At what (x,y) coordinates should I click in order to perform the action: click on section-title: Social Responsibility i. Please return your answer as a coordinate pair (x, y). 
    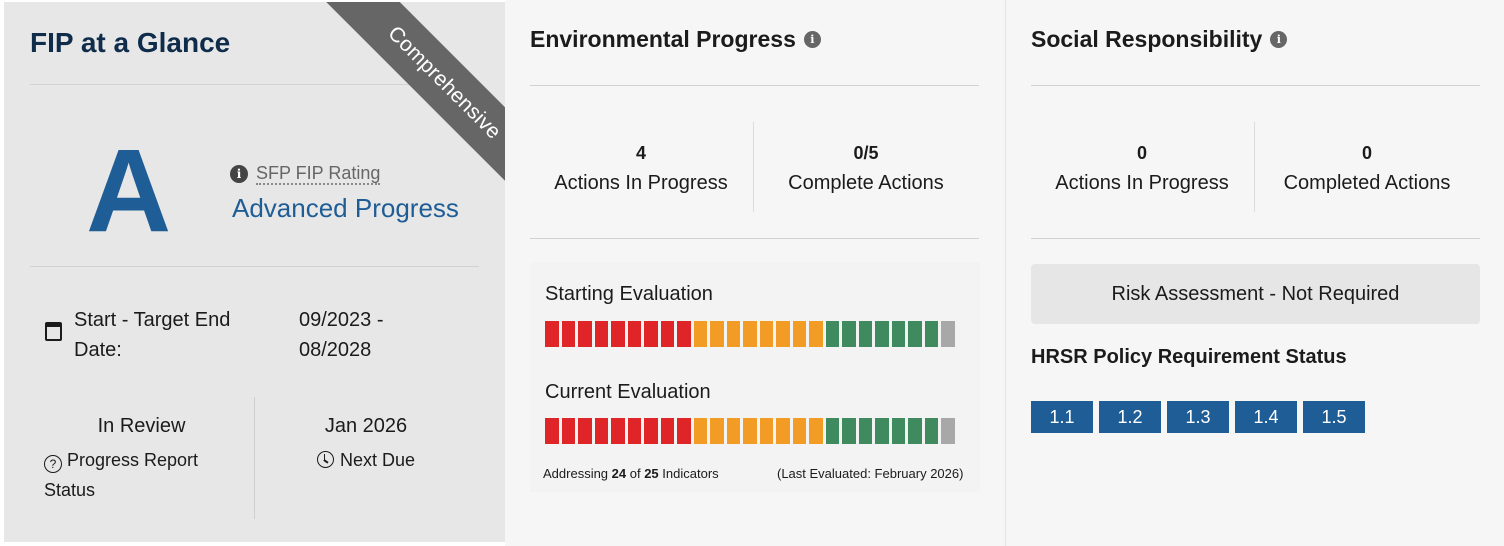
    Looking at the image, I should click on (1159, 39).